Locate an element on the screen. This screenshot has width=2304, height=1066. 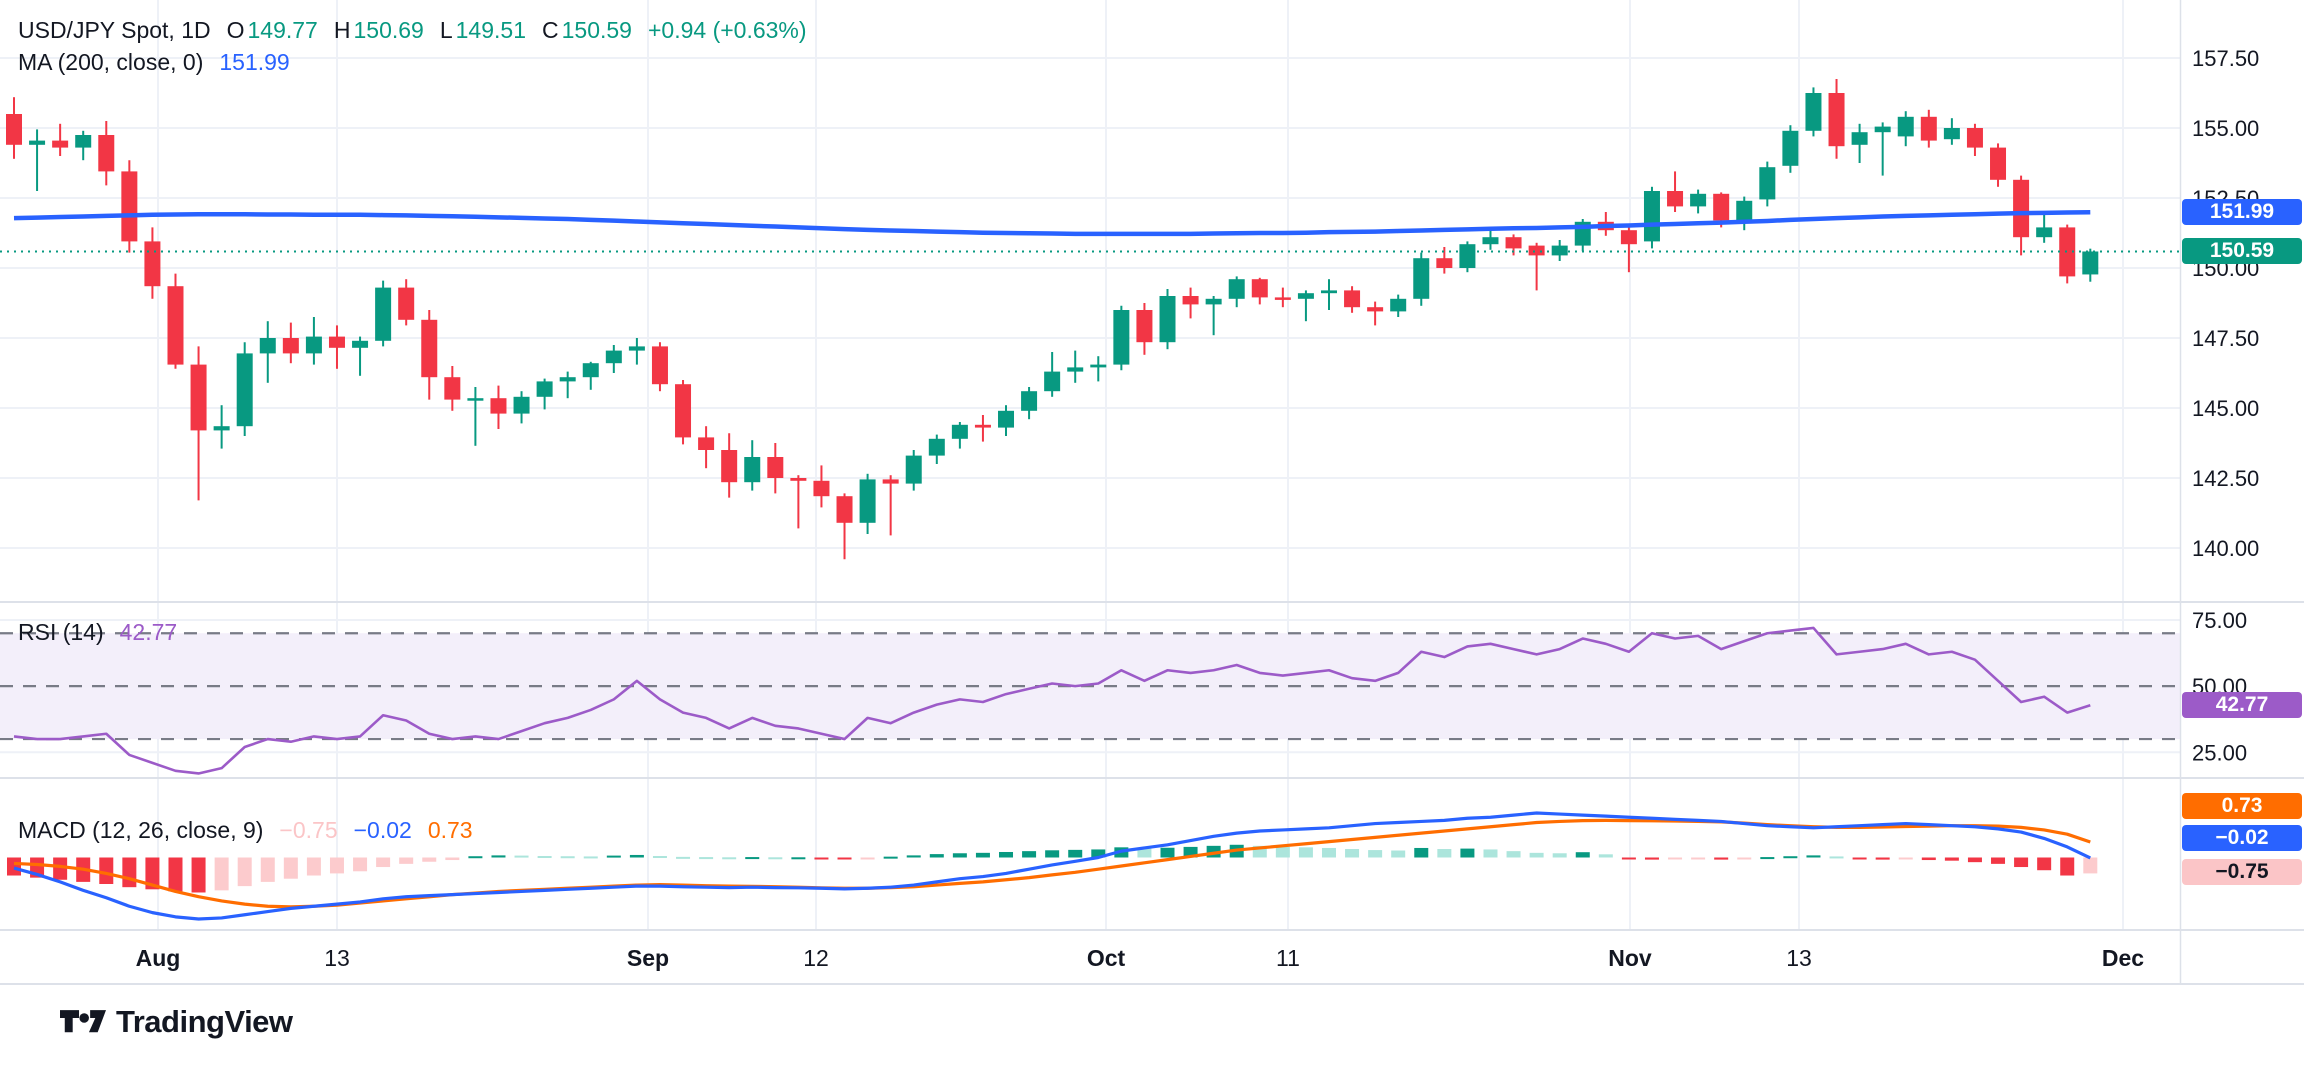
ohlc-low: L 149.51 is located at coordinates (482, 30).